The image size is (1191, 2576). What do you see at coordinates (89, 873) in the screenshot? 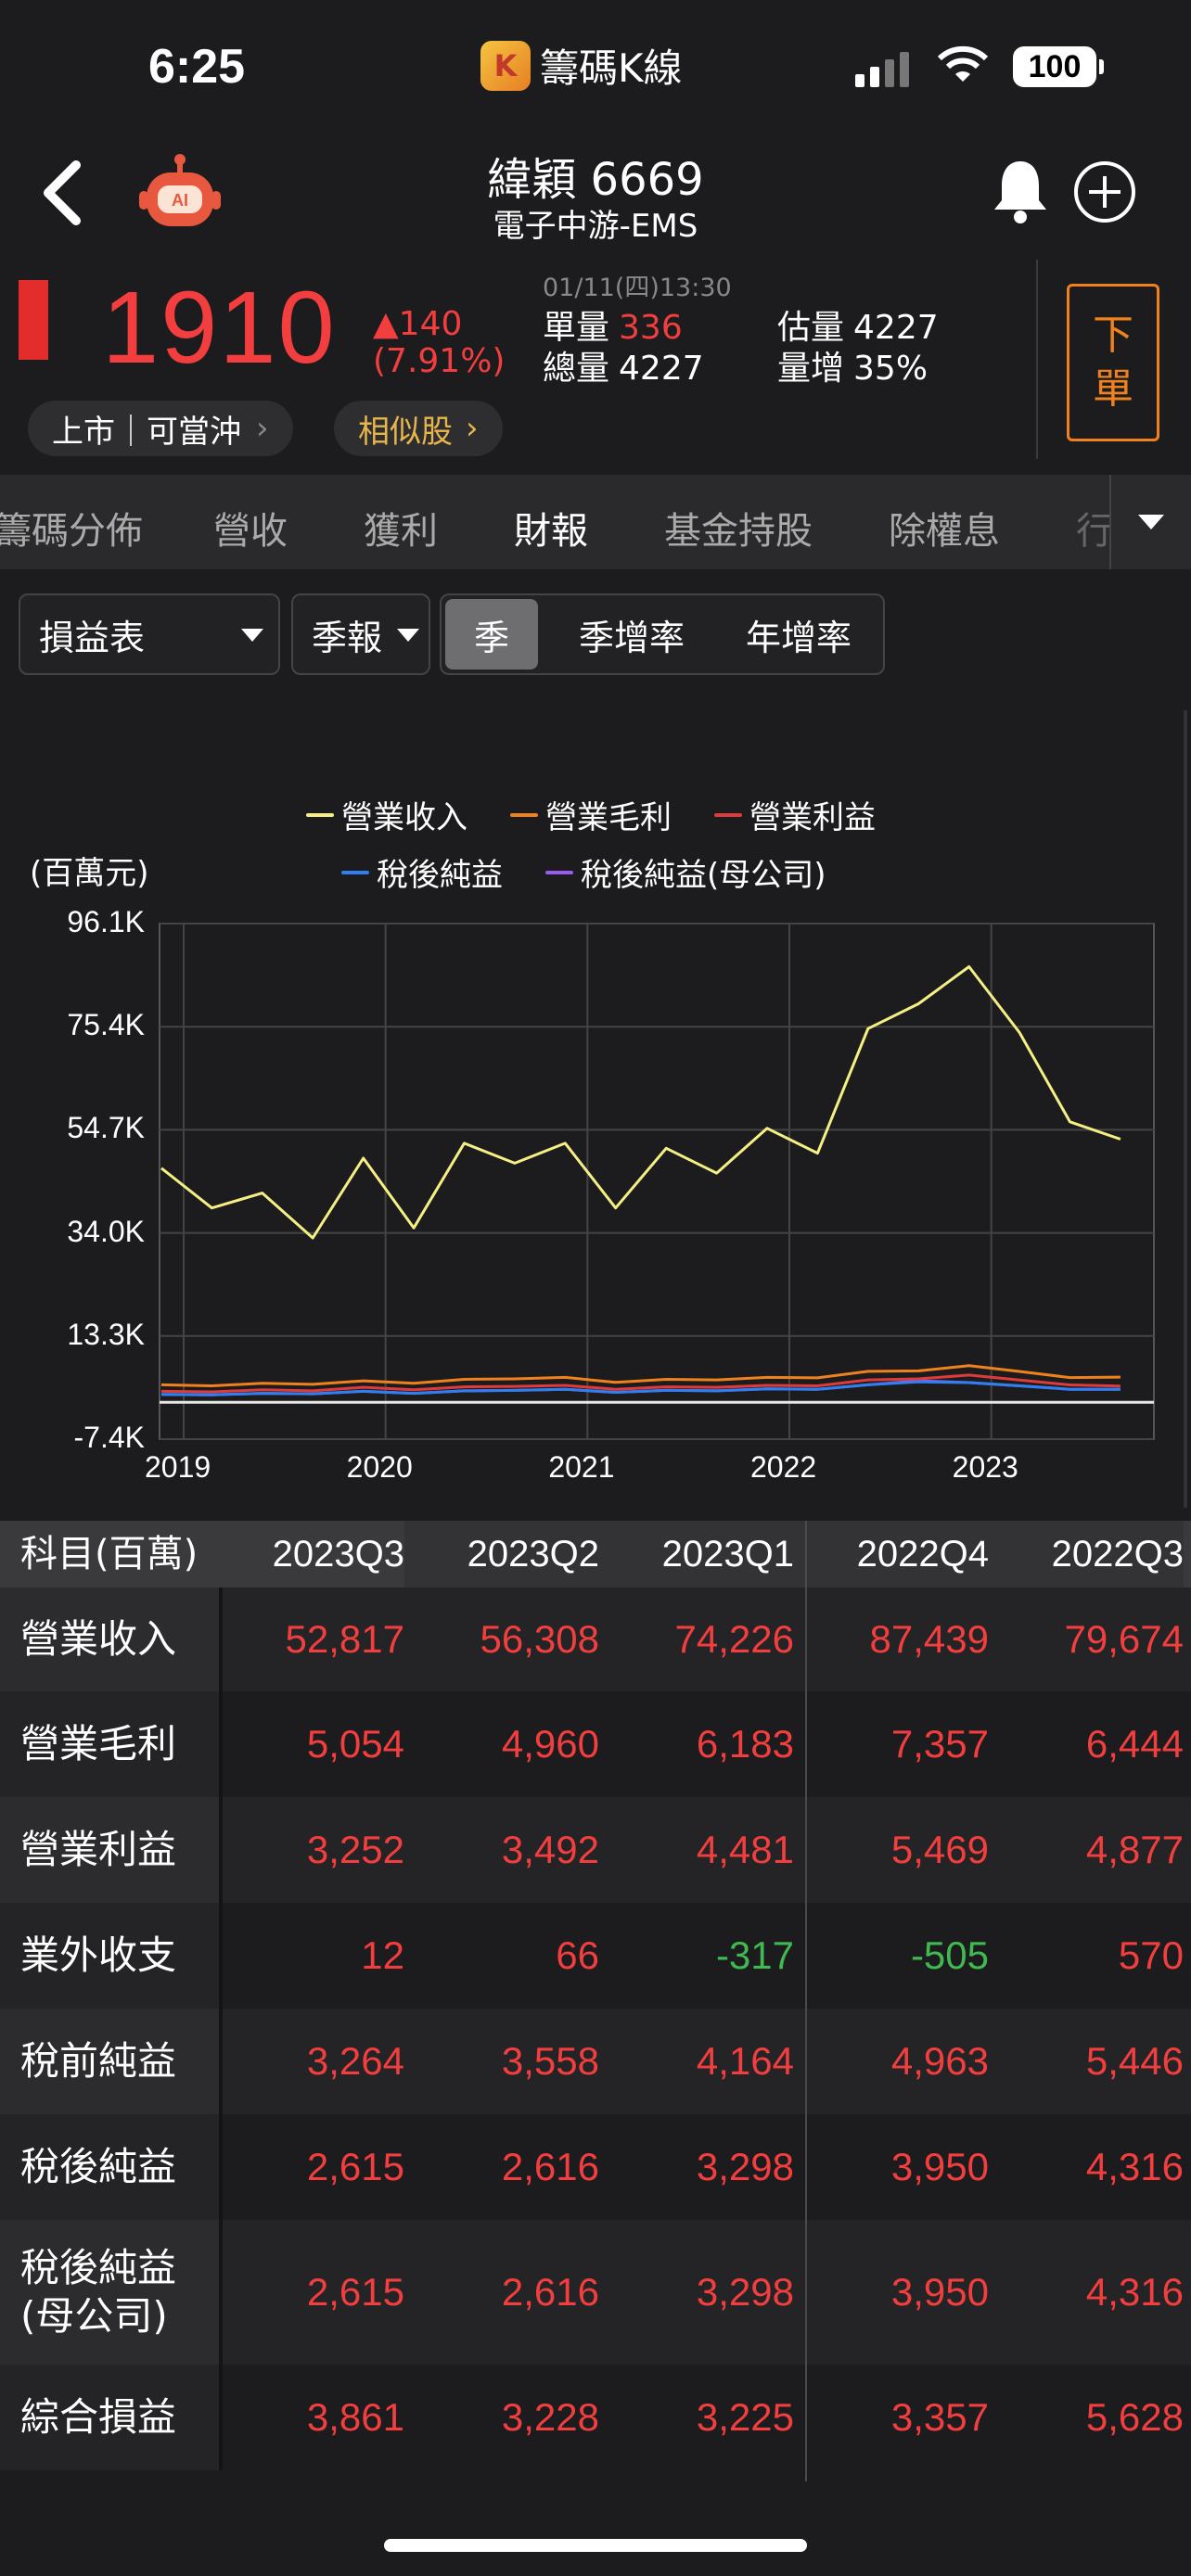
I see `chart-unit-label: (百萬元)` at bounding box center [89, 873].